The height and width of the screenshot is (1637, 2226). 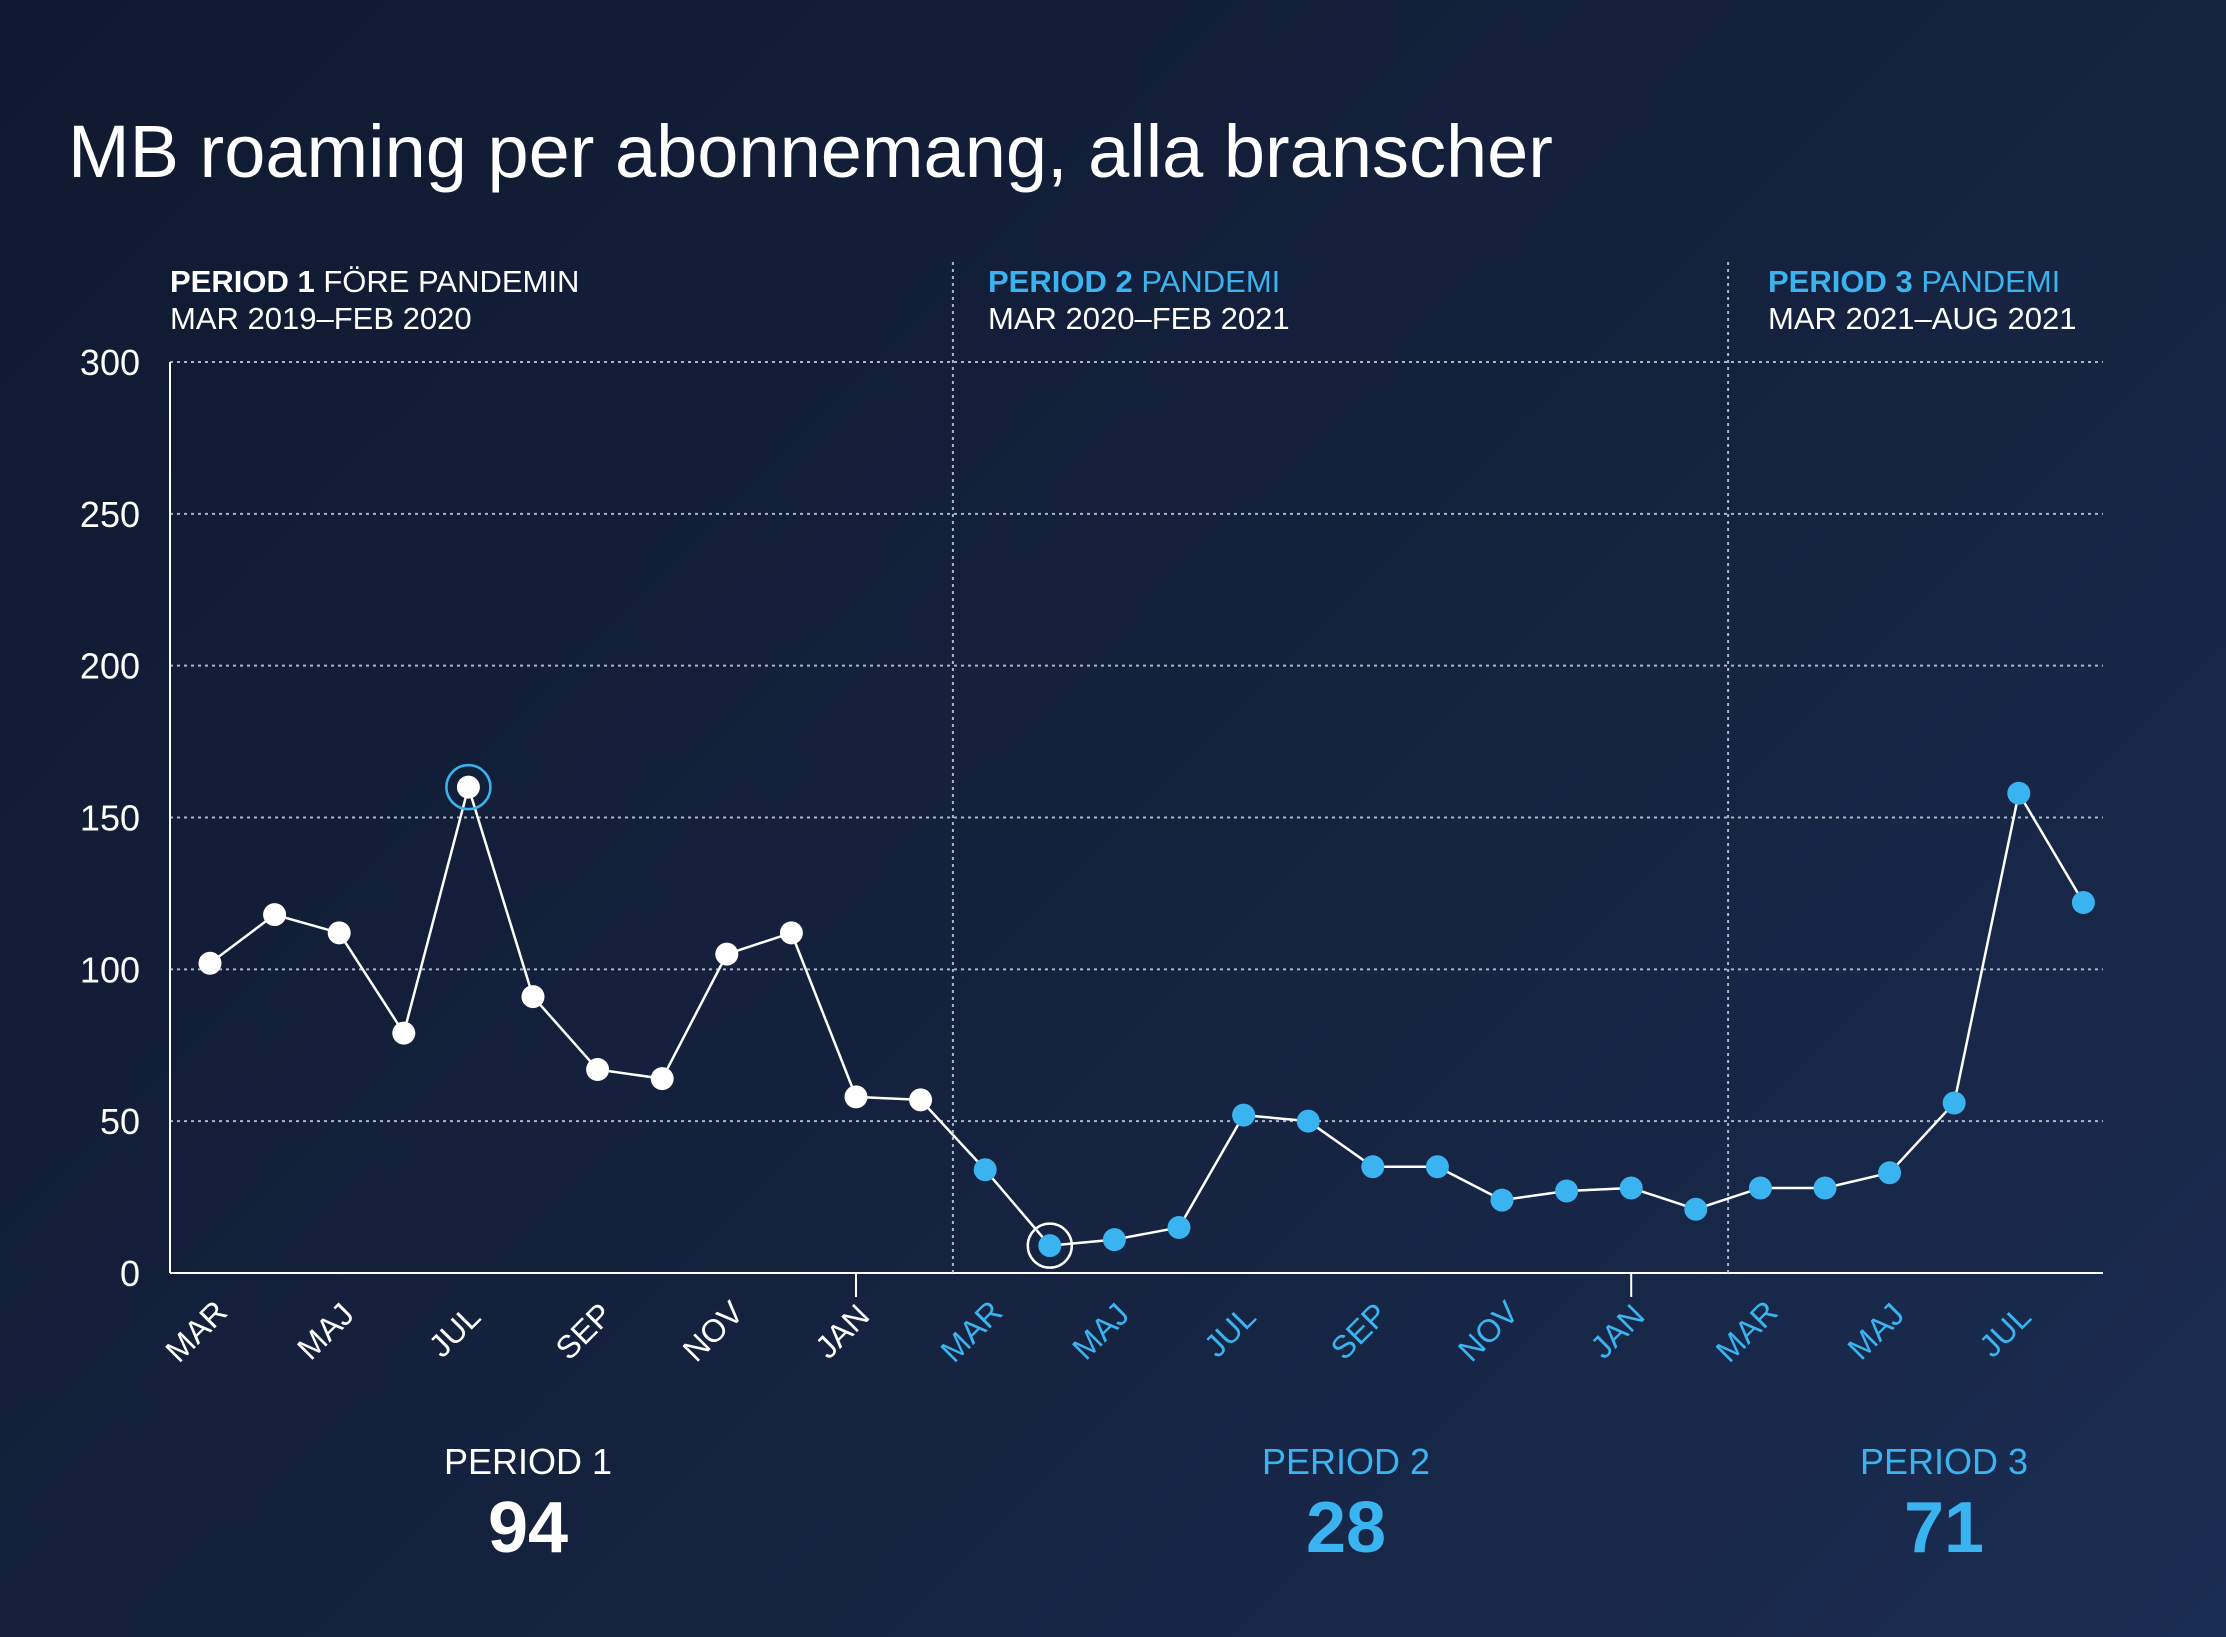 I want to click on y-tick-label: 0, so click(x=130, y=1273).